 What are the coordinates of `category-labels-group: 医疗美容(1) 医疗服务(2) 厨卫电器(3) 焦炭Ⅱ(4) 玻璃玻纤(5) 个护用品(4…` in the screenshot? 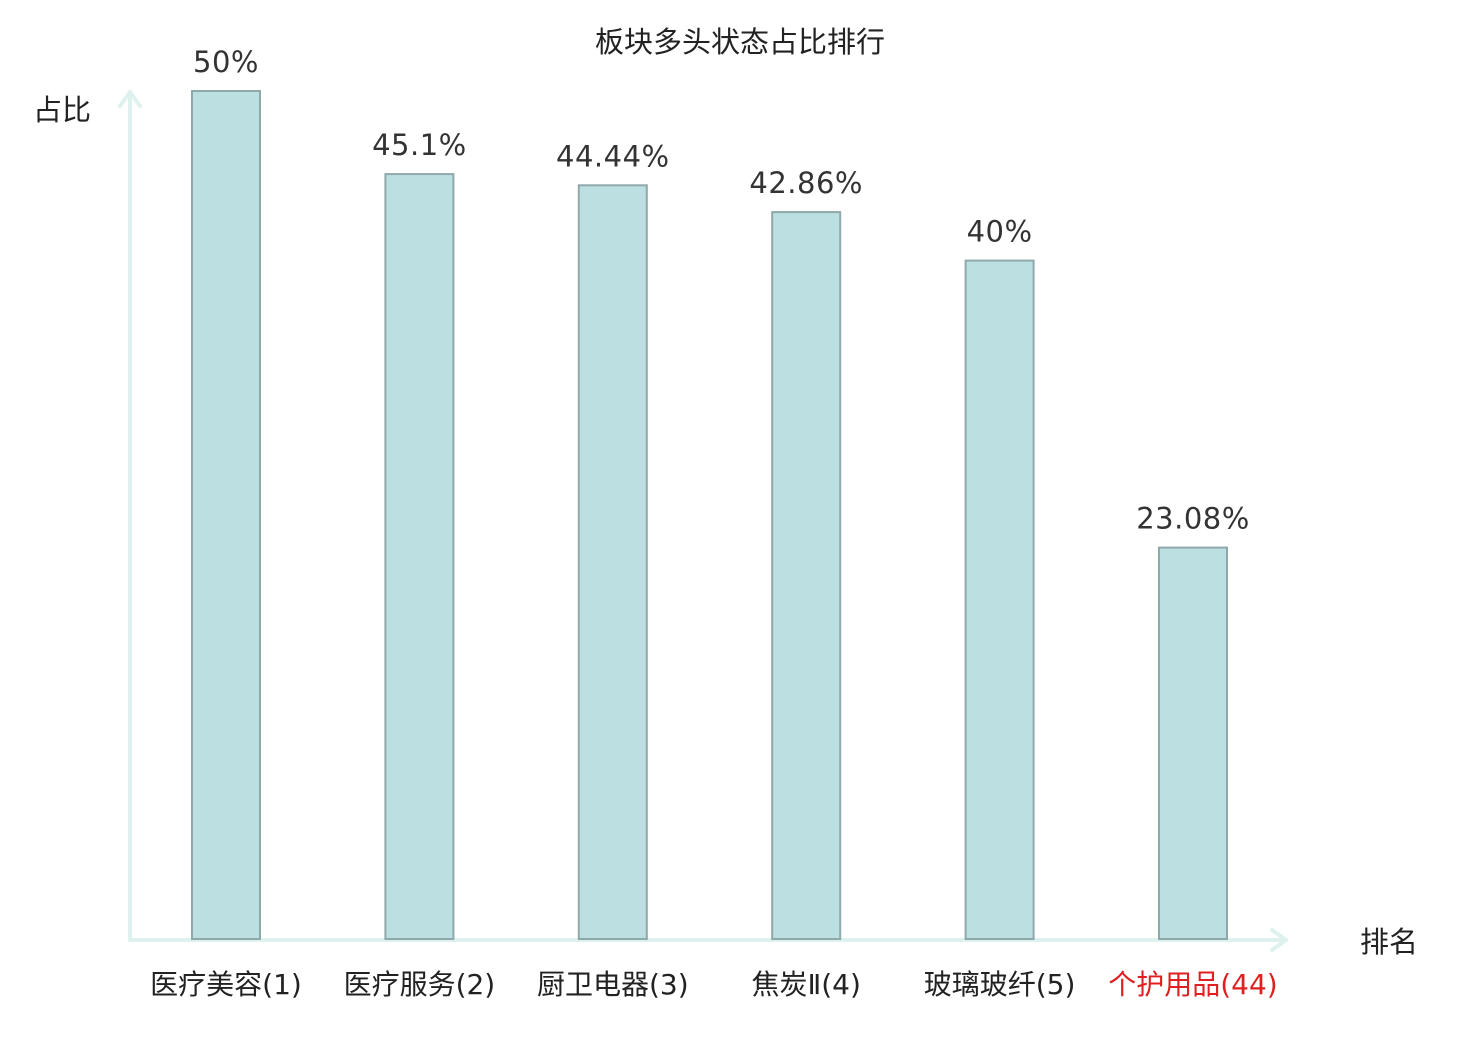 It's located at (714, 984).